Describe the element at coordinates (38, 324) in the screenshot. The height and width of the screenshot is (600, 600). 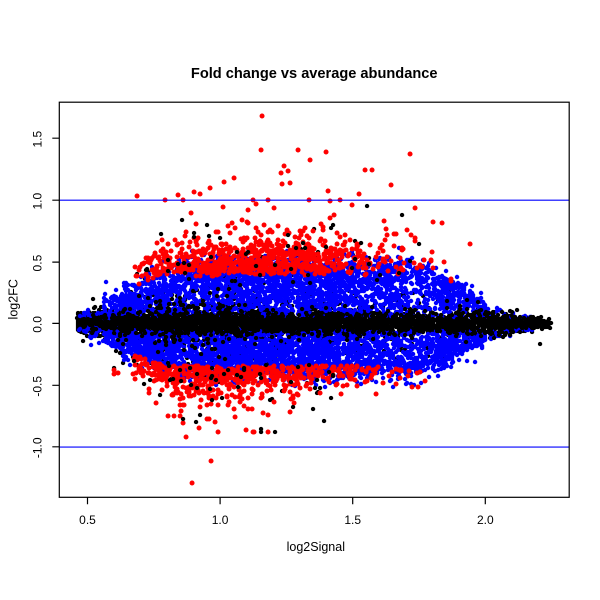
I see `svg-text: 0.0` at that location.